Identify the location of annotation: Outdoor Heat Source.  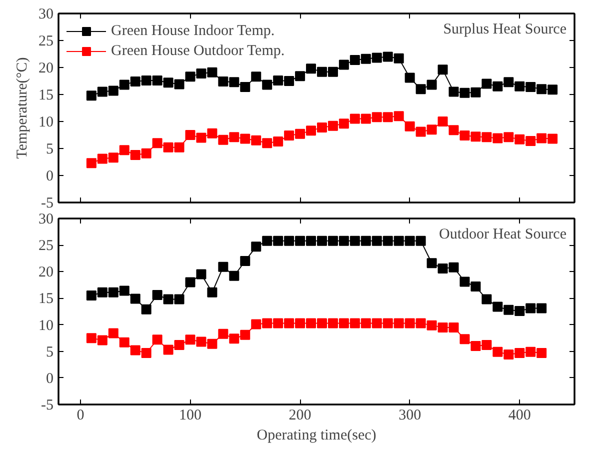
(503, 234).